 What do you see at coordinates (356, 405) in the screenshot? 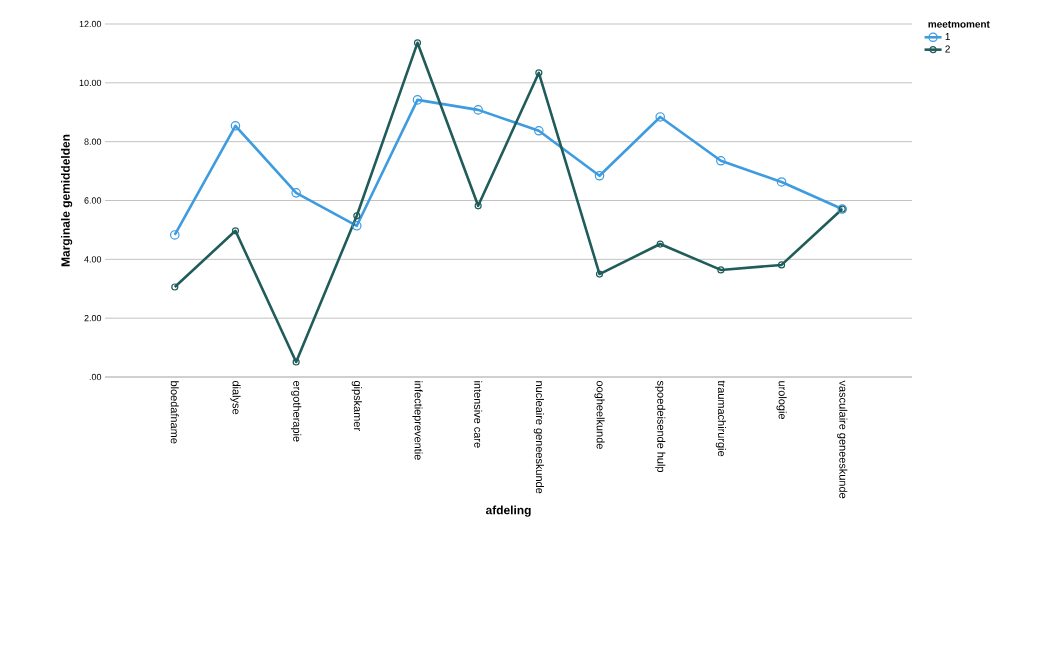
I see `x-tick-label: gipskamer` at bounding box center [356, 405].